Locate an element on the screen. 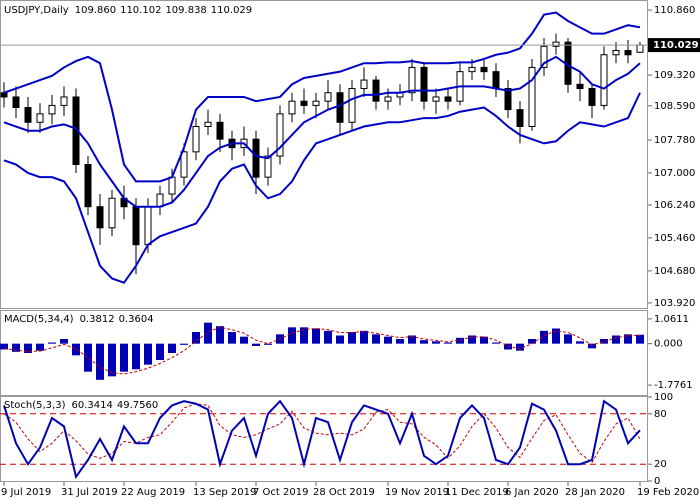 Image resolution: width=700 pixels, height=500 pixels. x-tick-label: 31 Jul 2019 is located at coordinates (89, 492).